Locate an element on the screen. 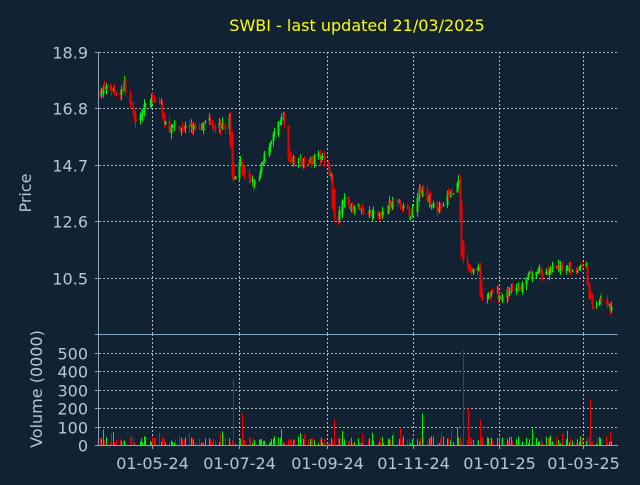 This screenshot has width=640, height=485. volume-tick-label: 0 is located at coordinates (83, 446).